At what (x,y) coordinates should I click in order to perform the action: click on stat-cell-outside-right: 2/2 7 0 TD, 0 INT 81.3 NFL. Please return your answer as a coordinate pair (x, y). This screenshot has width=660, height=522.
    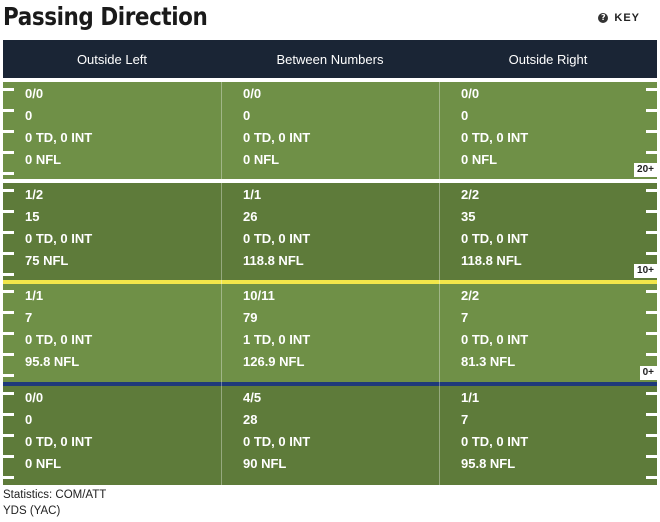
    Looking at the image, I should click on (559, 329).